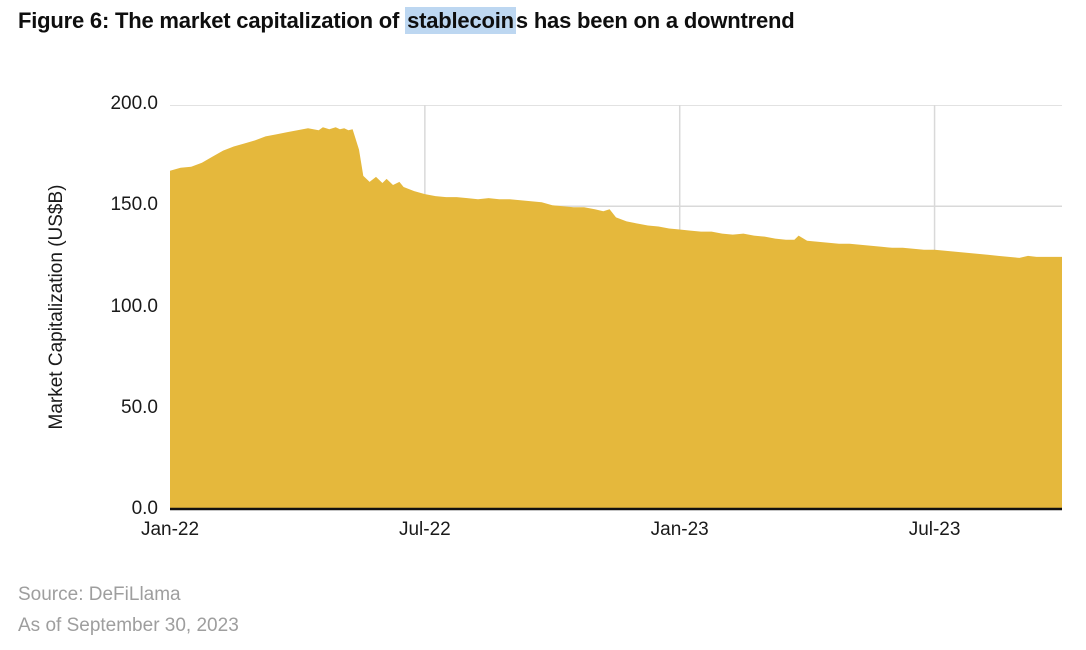  What do you see at coordinates (144, 508) in the screenshot?
I see `y-tick-label-0.0: 0.0` at bounding box center [144, 508].